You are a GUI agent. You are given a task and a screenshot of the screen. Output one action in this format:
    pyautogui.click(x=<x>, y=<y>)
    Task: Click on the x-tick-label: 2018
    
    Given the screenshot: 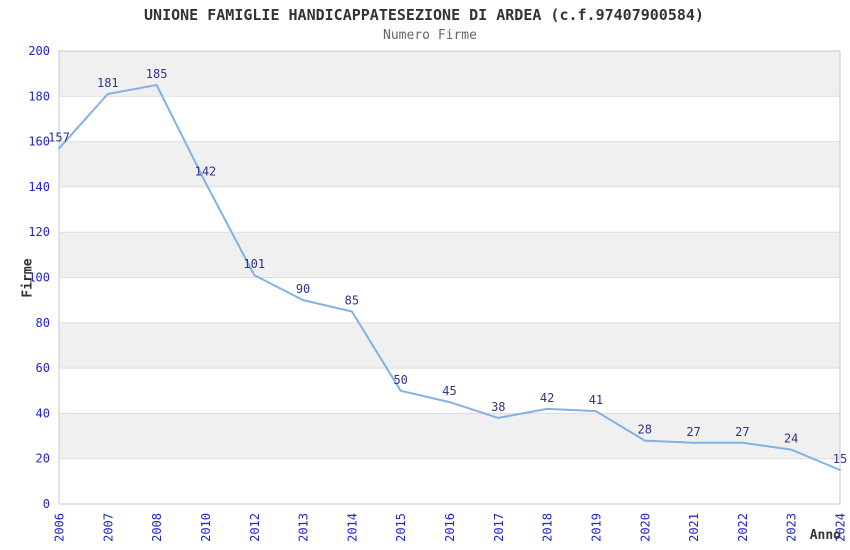 What is the action you would take?
    pyautogui.click(x=548, y=527)
    